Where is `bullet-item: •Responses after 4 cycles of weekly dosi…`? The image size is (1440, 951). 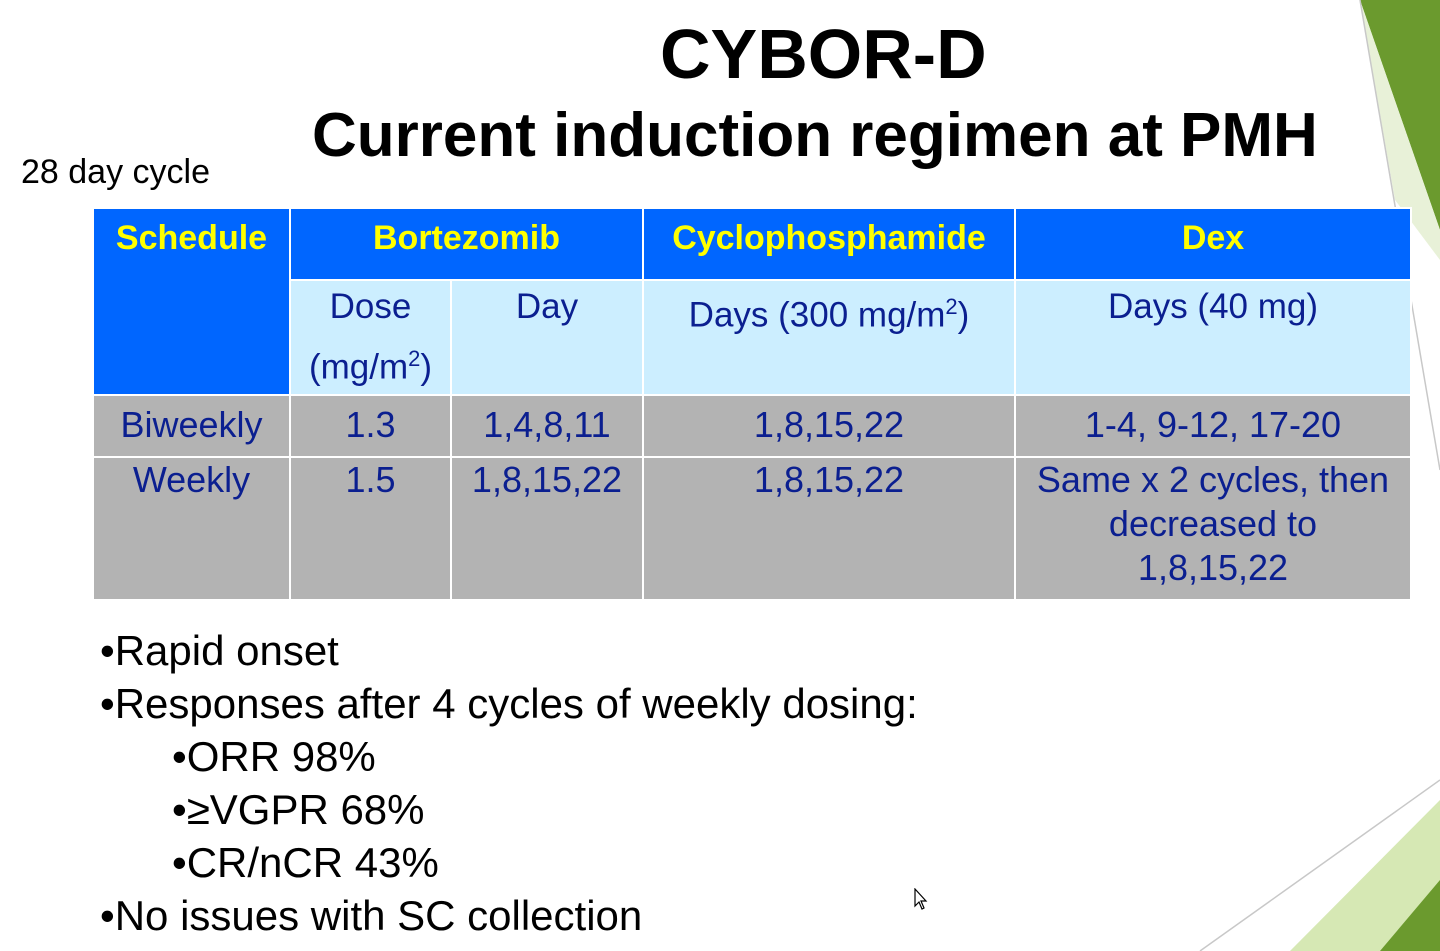
bullet-item: •Responses after 4 cycles of weekly dosi… is located at coordinates (509, 703).